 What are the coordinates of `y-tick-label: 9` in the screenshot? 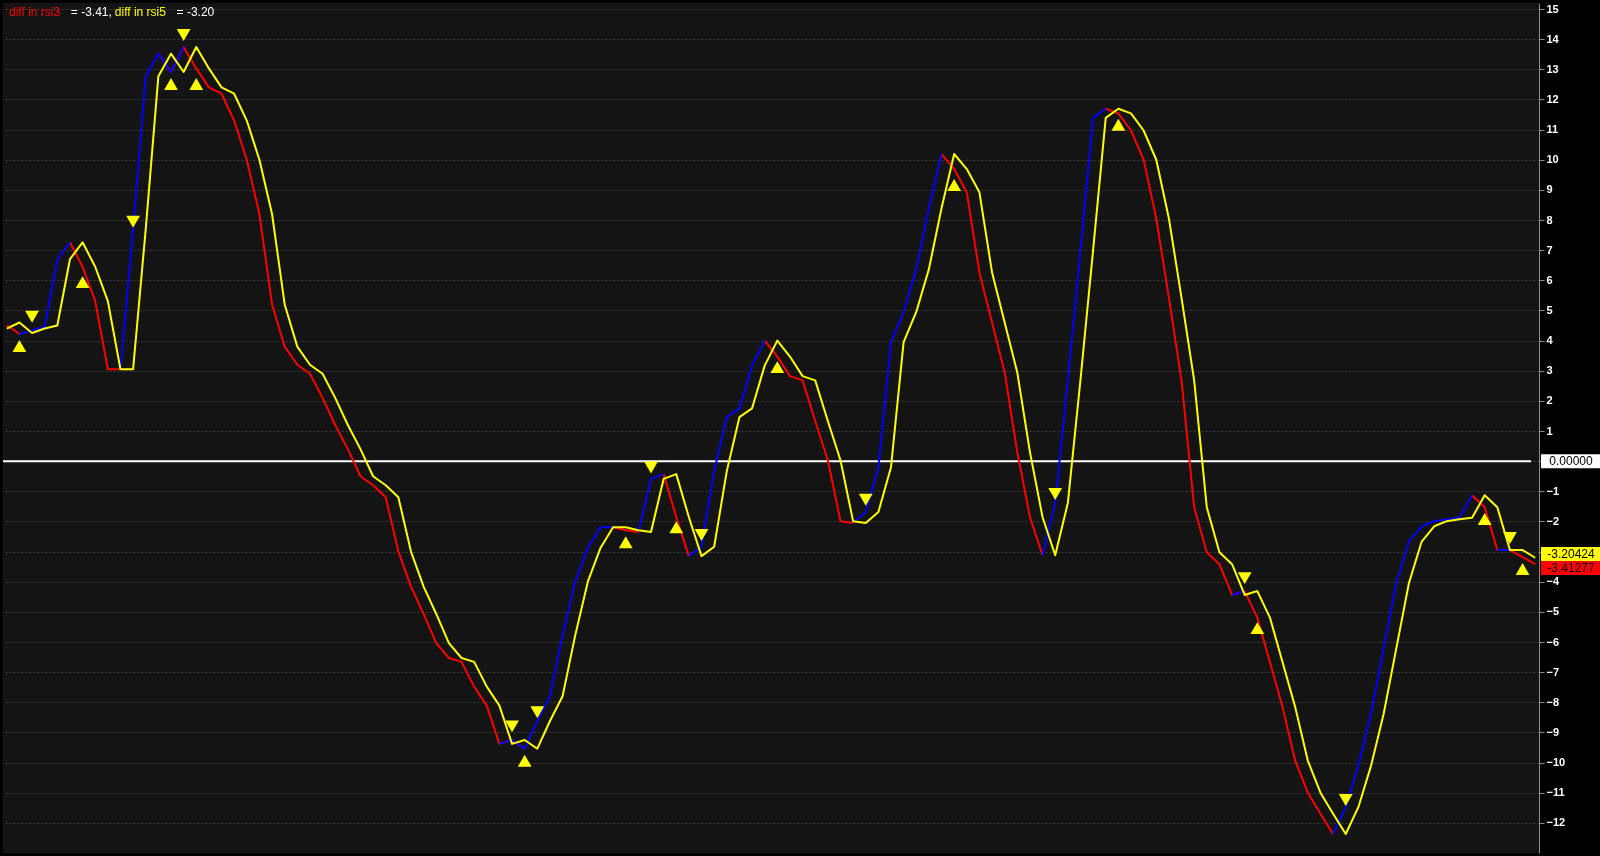 It's located at (1549, 189).